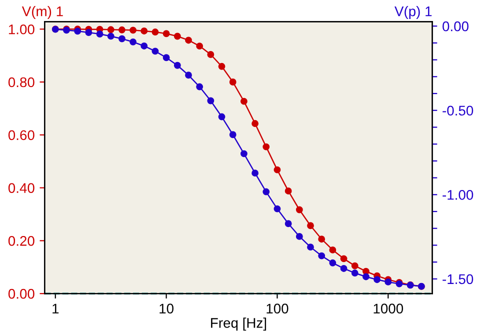 The height and width of the screenshot is (334, 480). What do you see at coordinates (55, 309) in the screenshot?
I see `x-tick-label: 1` at bounding box center [55, 309].